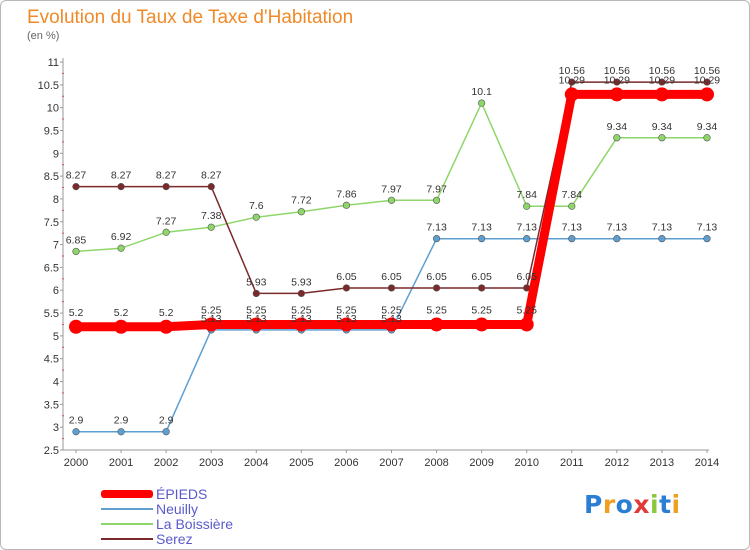  I want to click on x-tick-label: 2002, so click(166, 463).